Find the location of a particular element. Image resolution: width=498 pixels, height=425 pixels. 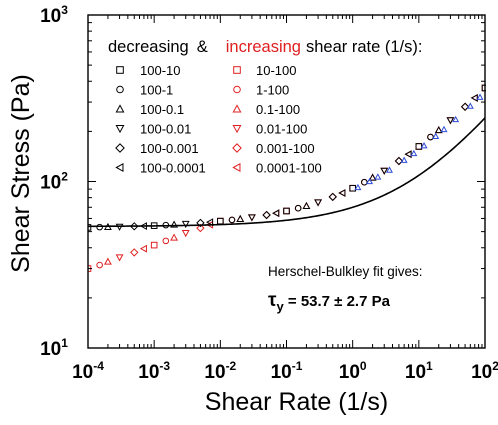

legend-label-text: 100-0.1 is located at coordinates (162, 109).